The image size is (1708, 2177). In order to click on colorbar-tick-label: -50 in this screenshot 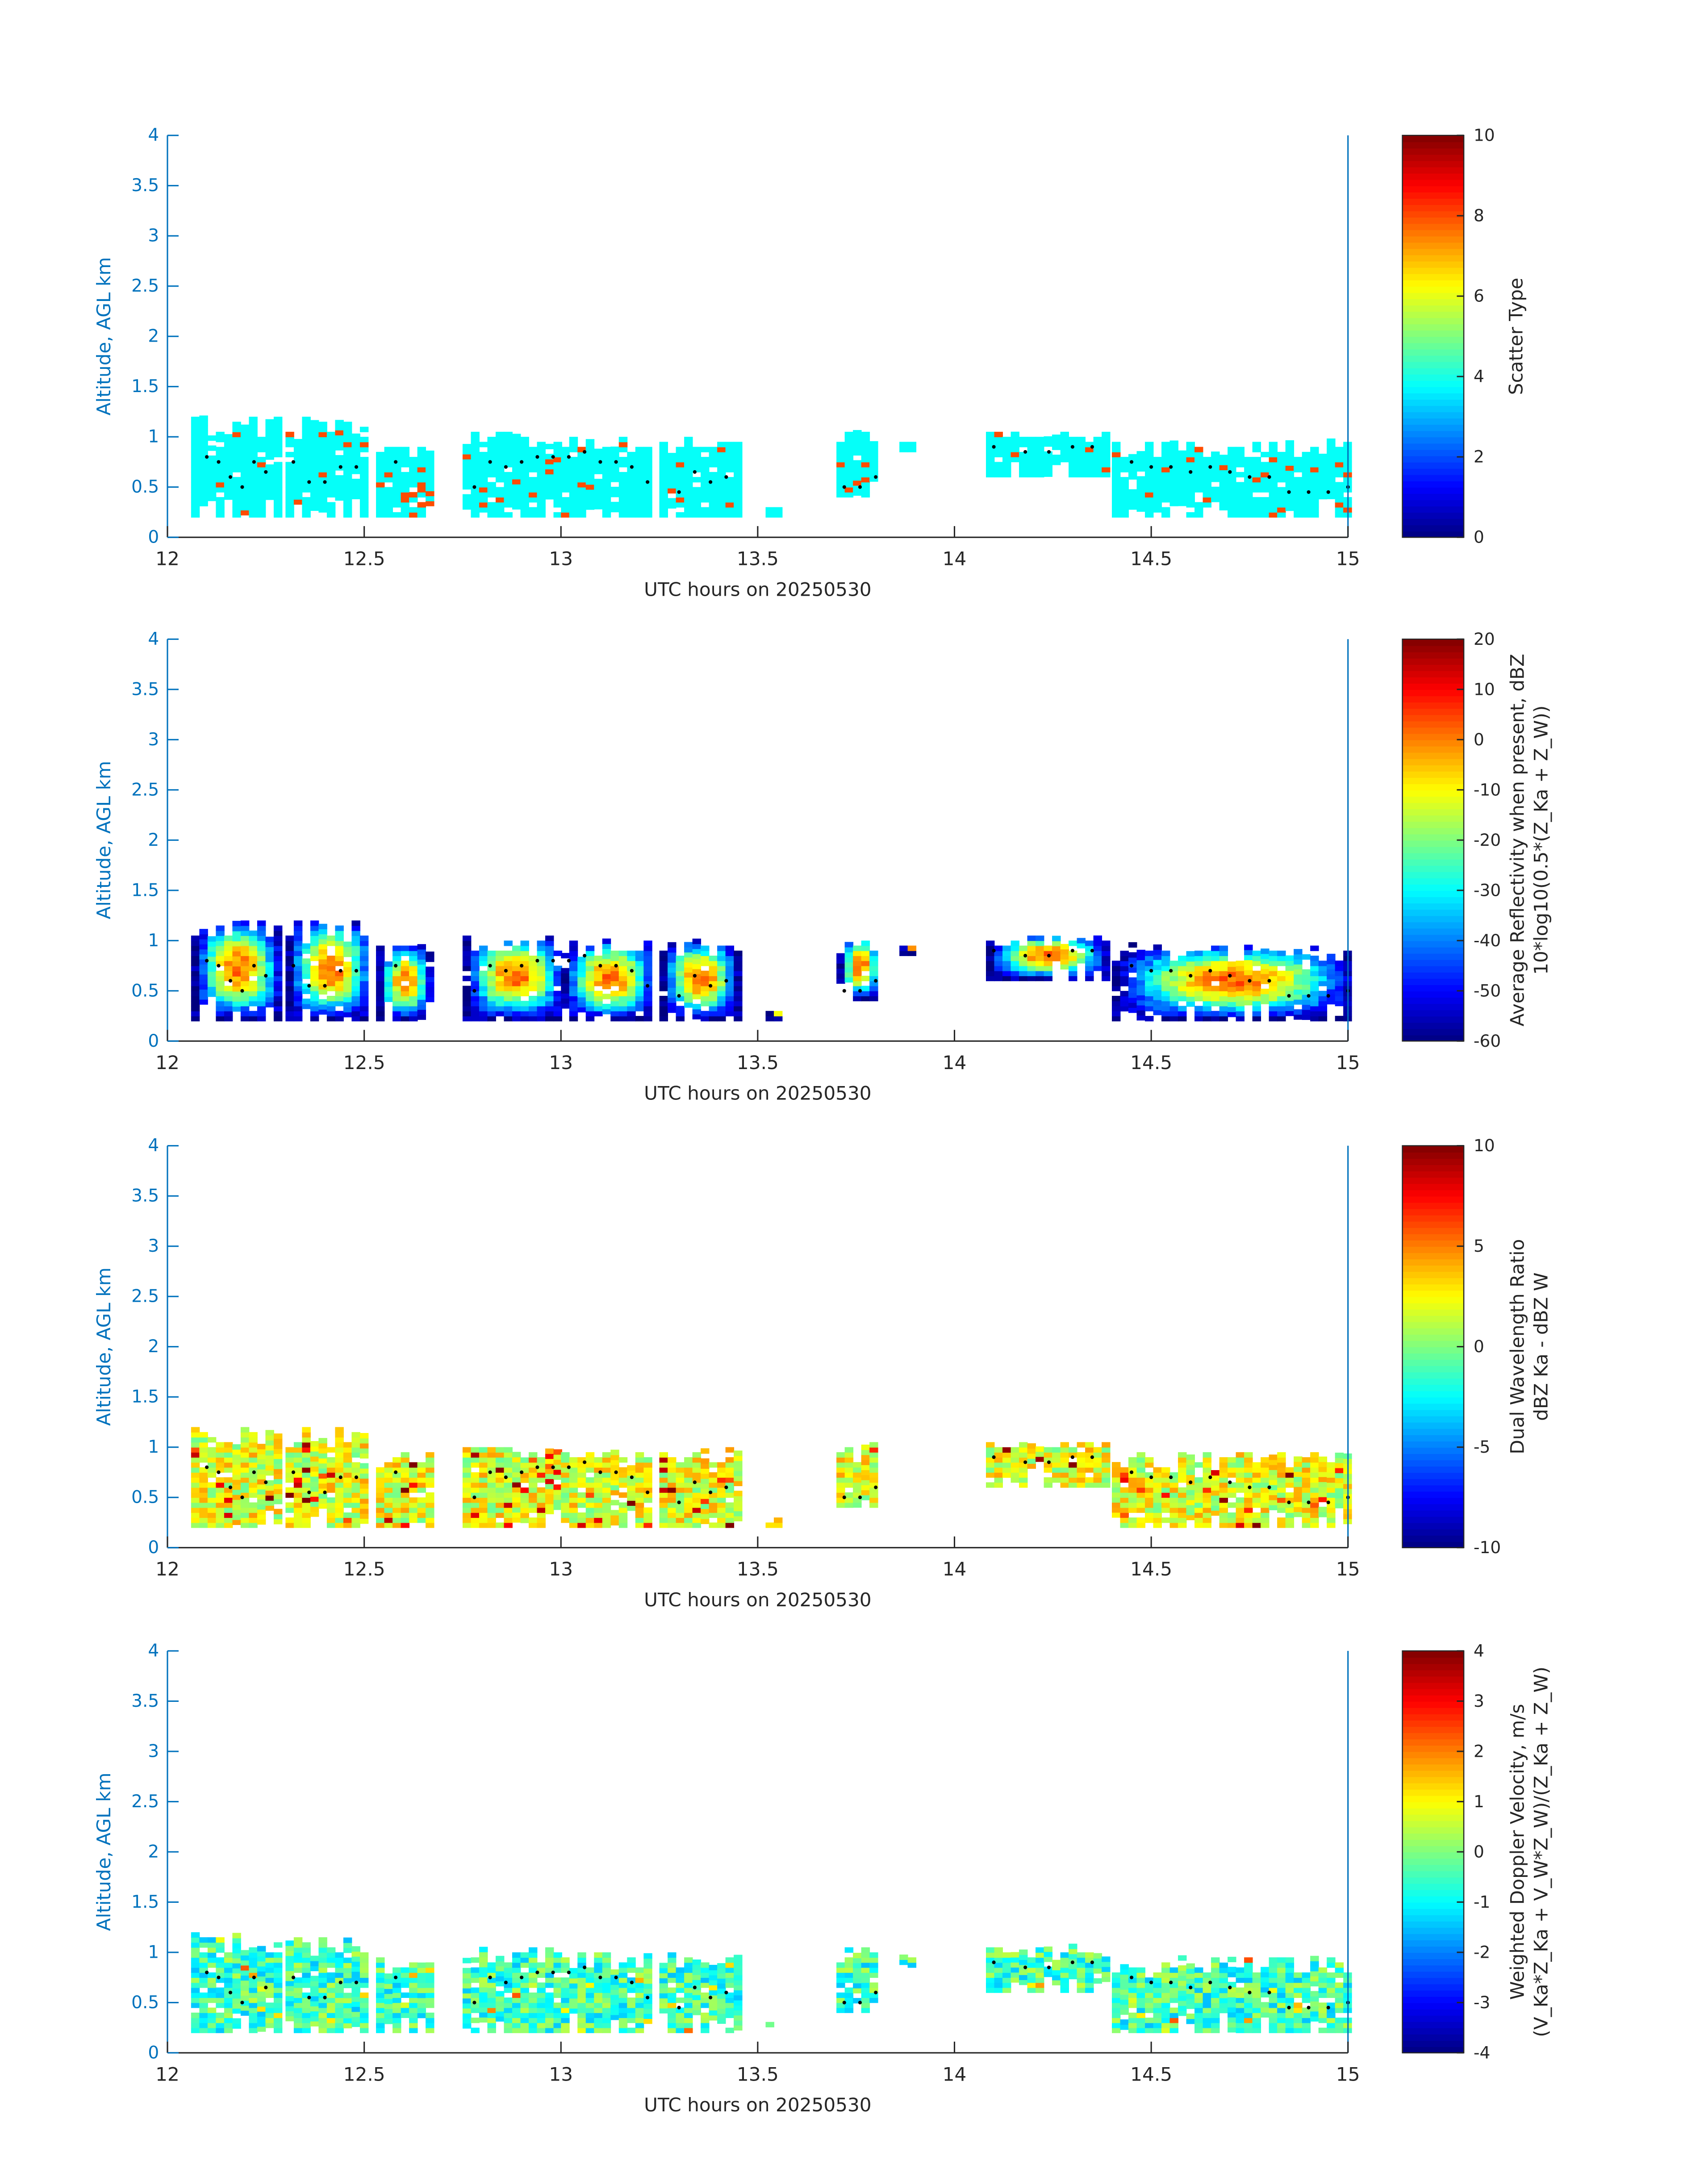, I will do `click(1487, 990)`.